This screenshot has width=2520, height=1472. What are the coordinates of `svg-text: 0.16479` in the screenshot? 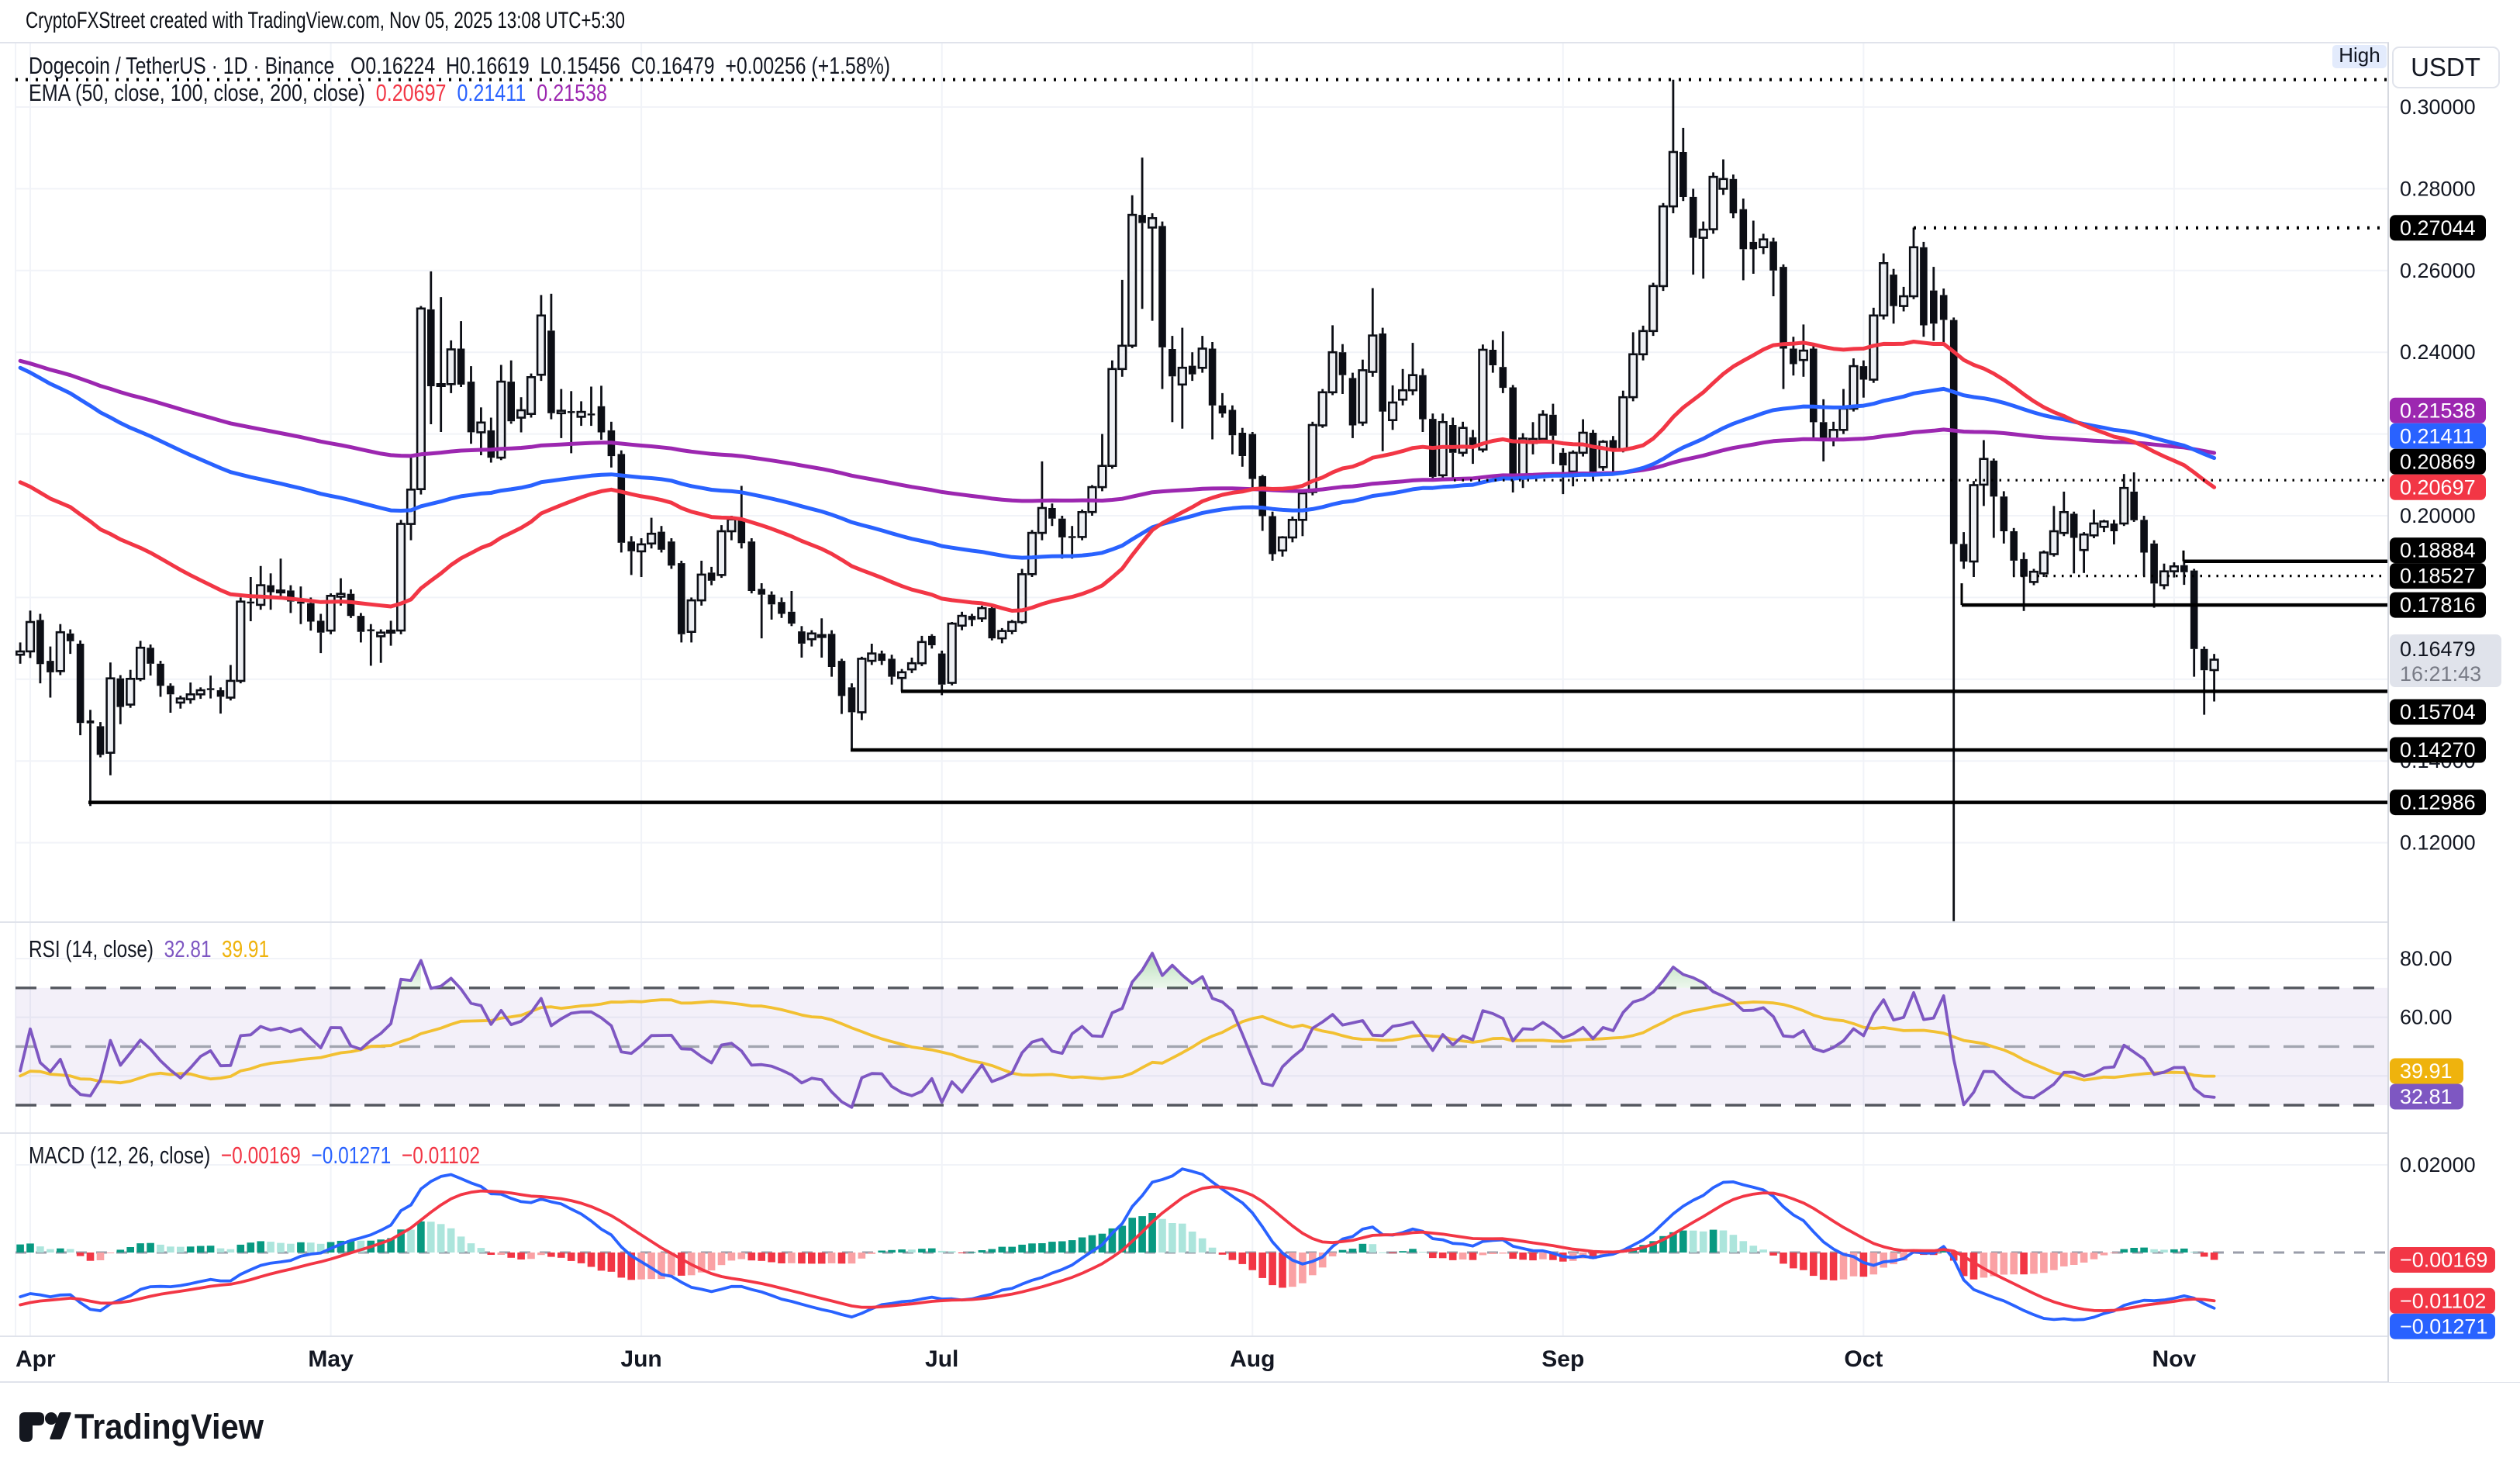 It's located at (2438, 649).